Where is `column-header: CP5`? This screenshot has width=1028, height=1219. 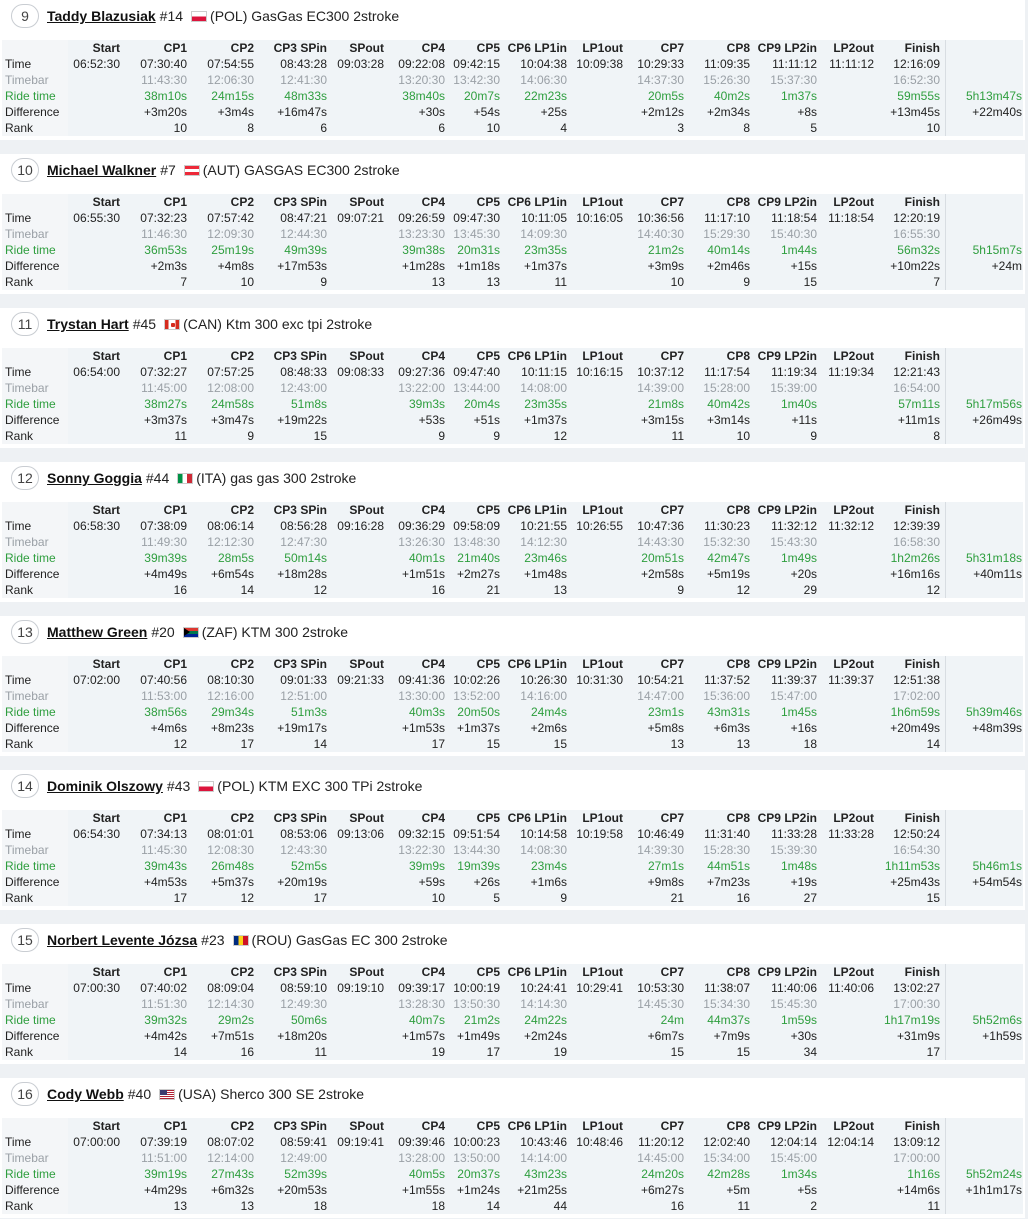 column-header: CP5 is located at coordinates (488, 202).